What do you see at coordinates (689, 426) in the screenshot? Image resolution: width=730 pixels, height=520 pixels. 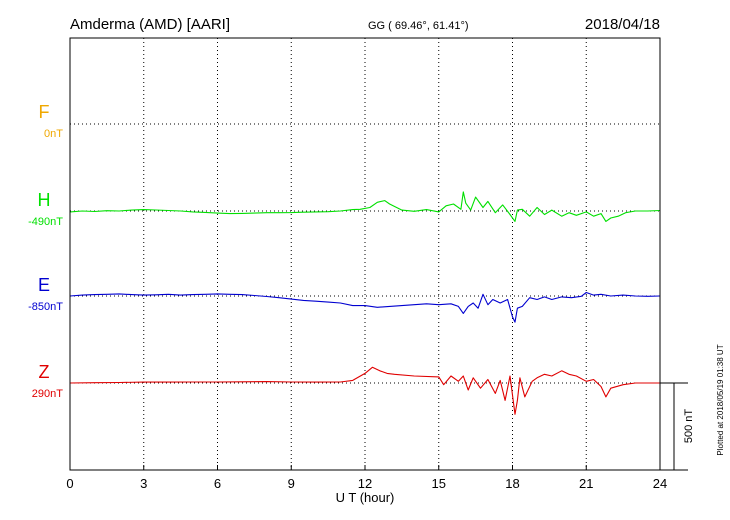 I see `scale-bar-label: 500 nT` at bounding box center [689, 426].